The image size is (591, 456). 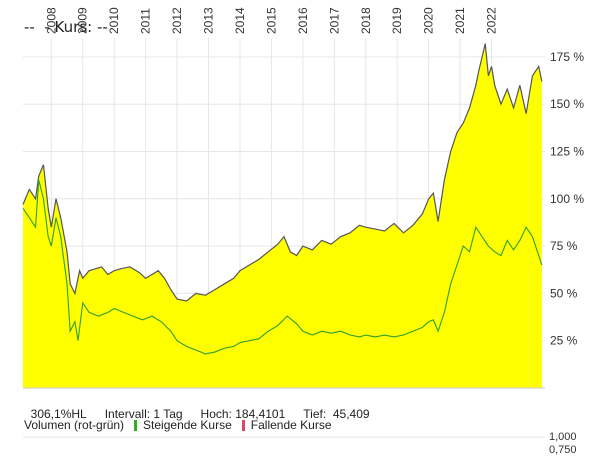 What do you see at coordinates (74, 425) in the screenshot?
I see `volume-label: Volumen (rot-grün)` at bounding box center [74, 425].